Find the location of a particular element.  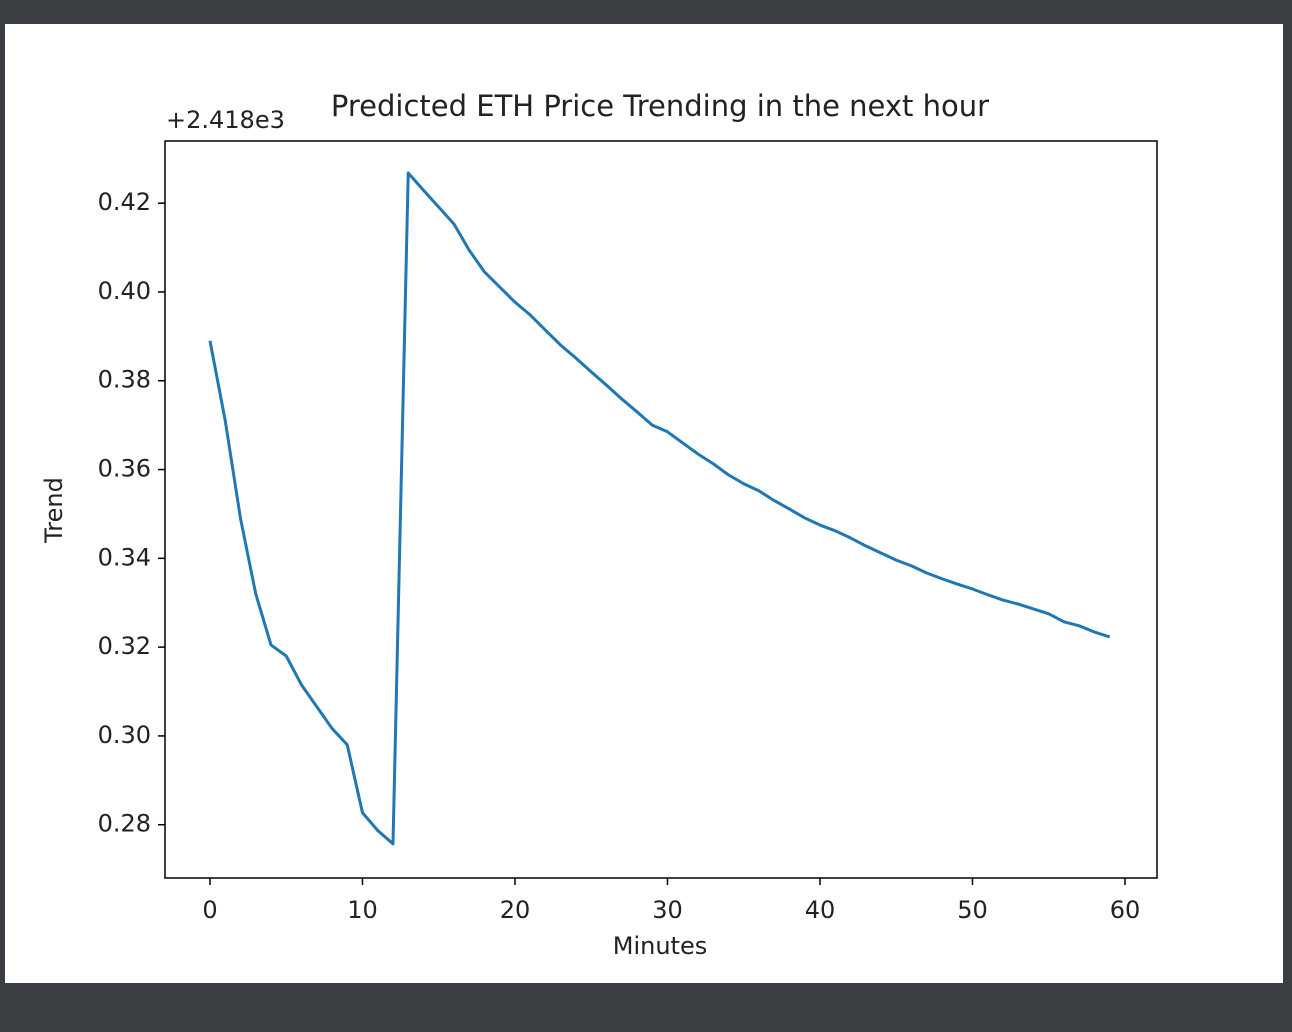

y-offset-label: +2.418e3 is located at coordinates (225, 120).